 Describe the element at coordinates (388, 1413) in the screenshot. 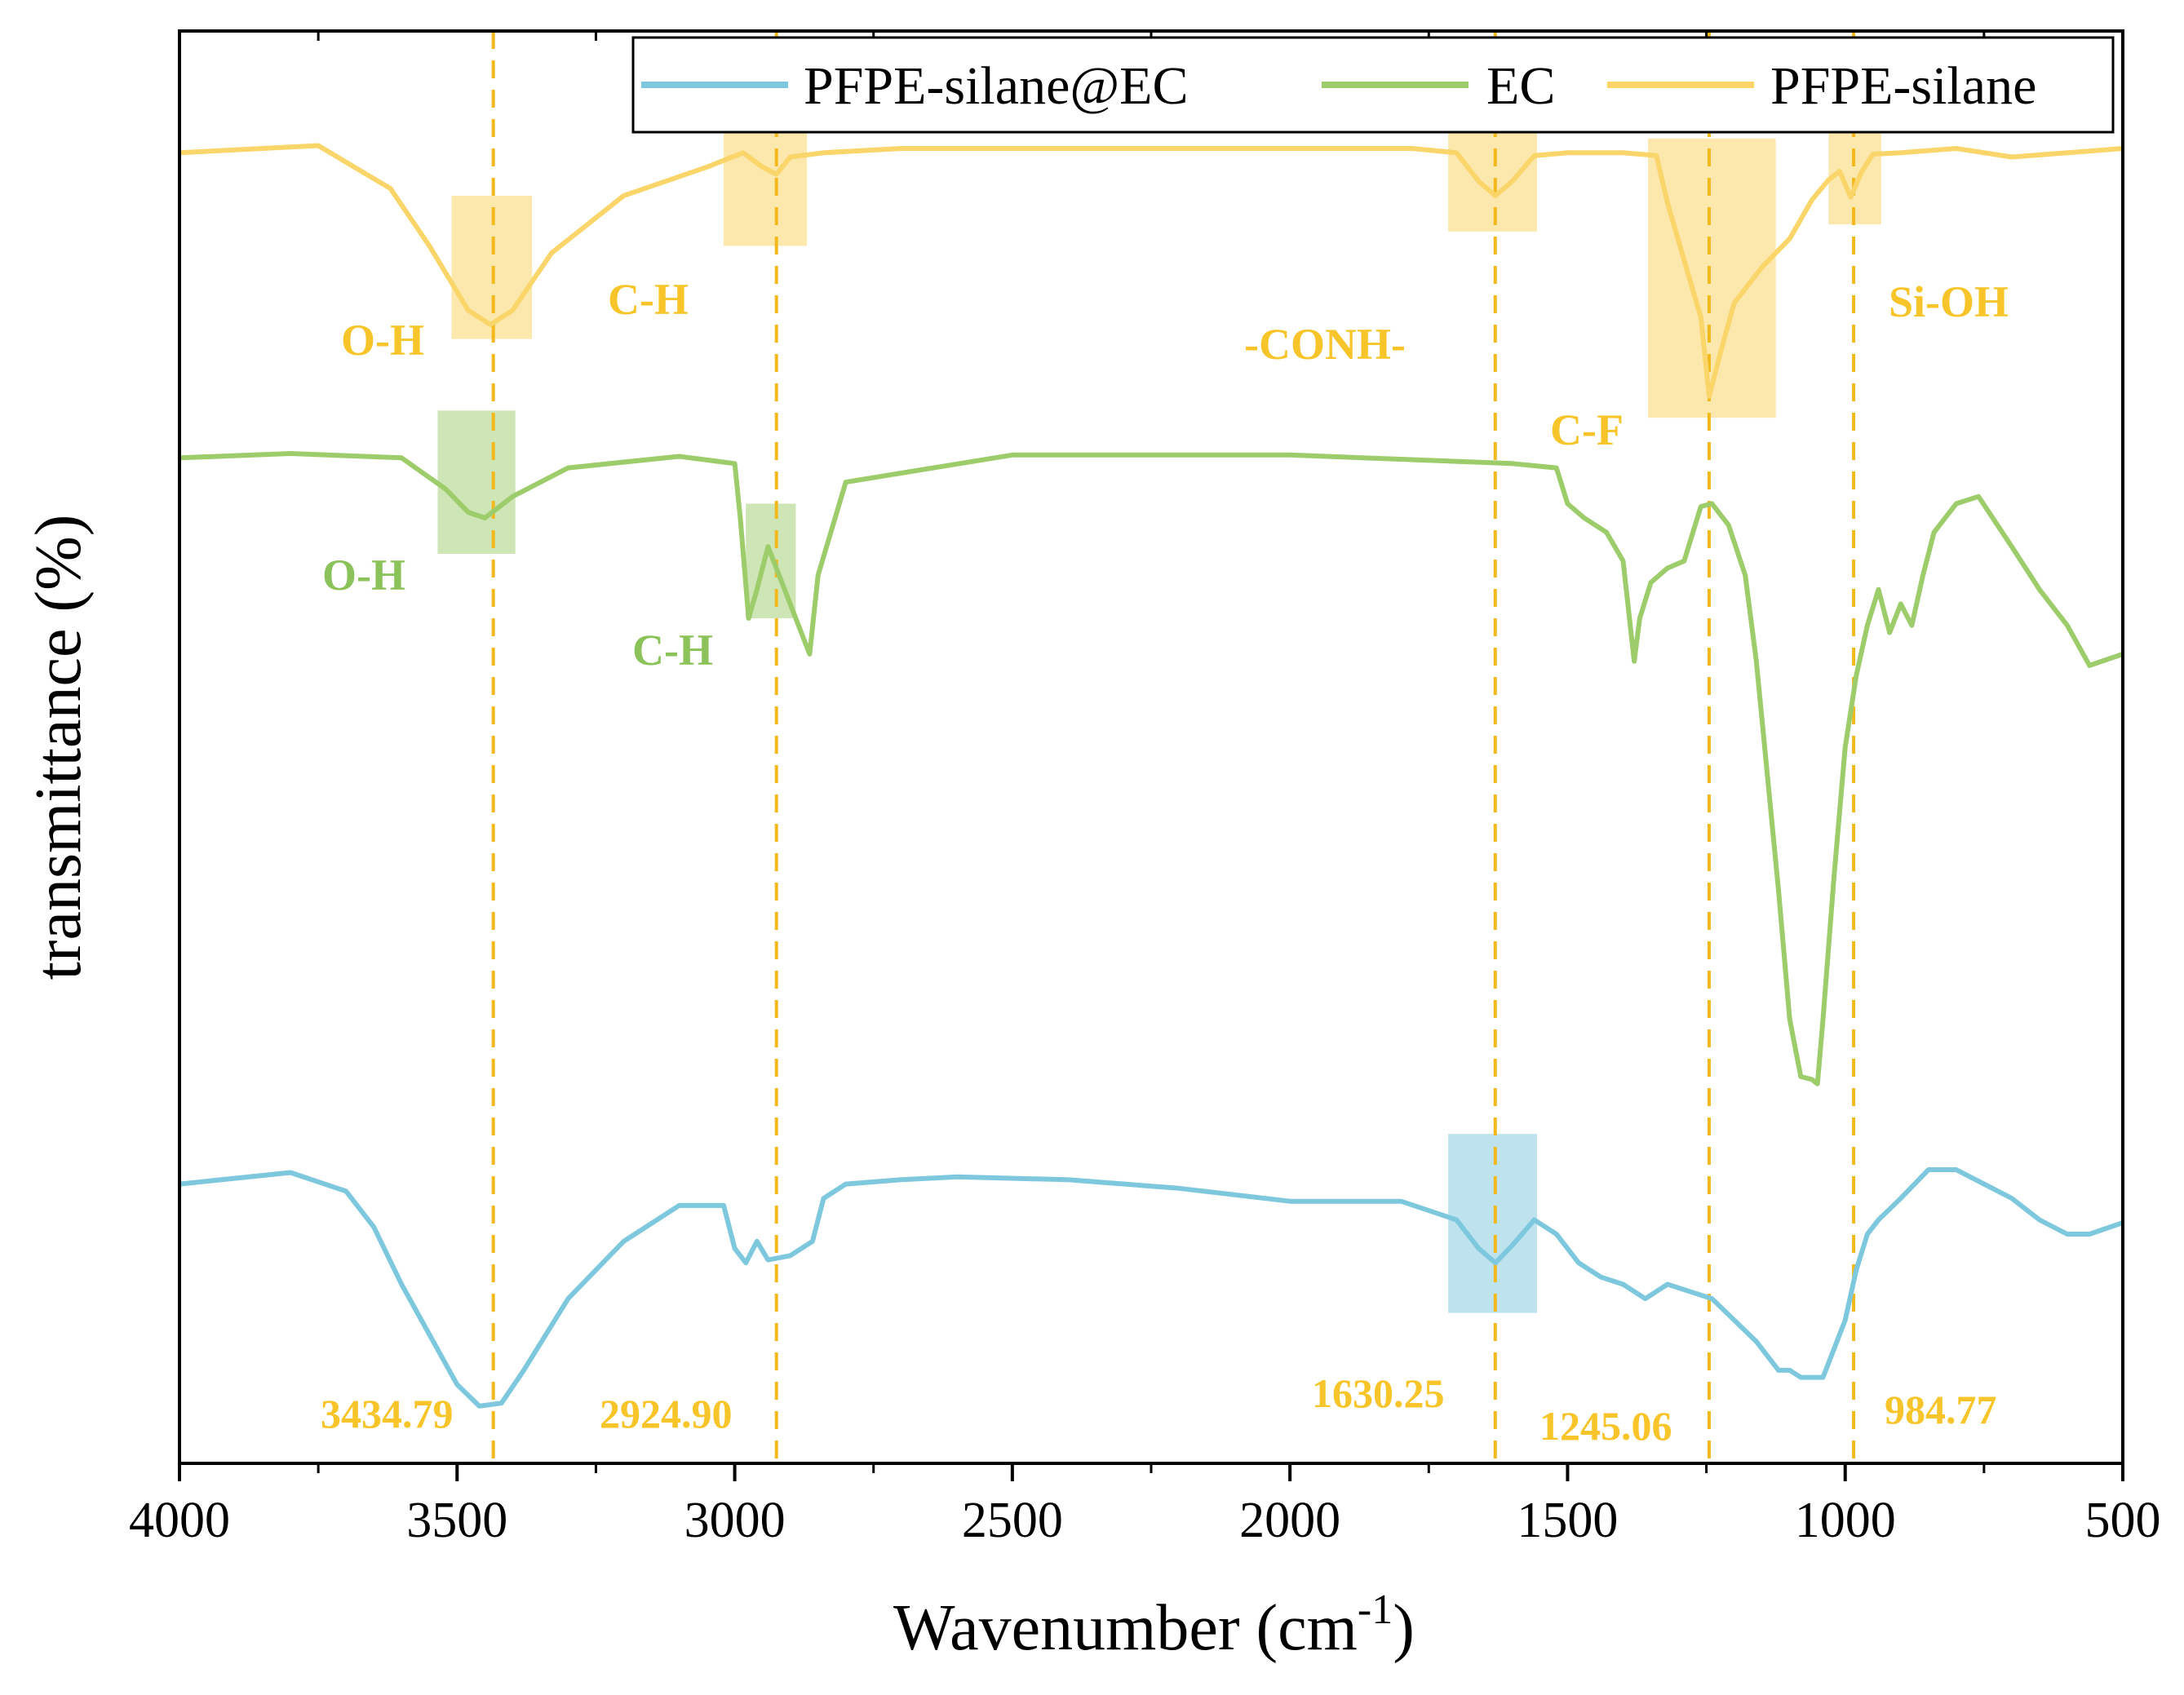

I see `peak-label-3434: 3434.79` at that location.